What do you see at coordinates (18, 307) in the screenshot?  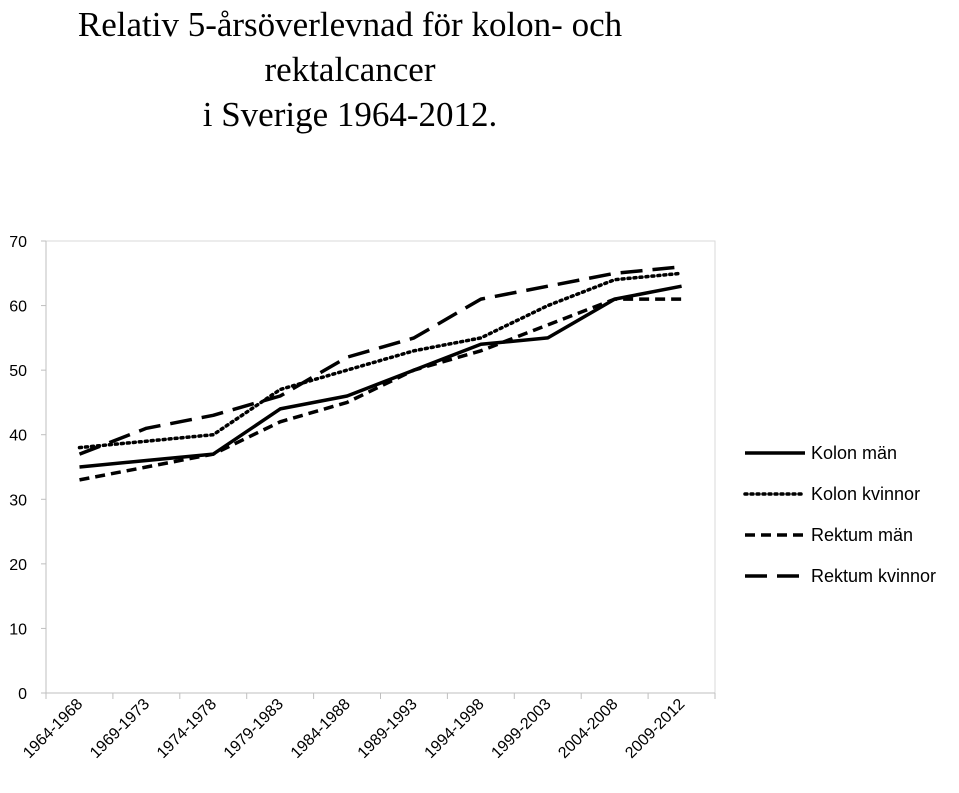 I see `y-tick-label: 60` at bounding box center [18, 307].